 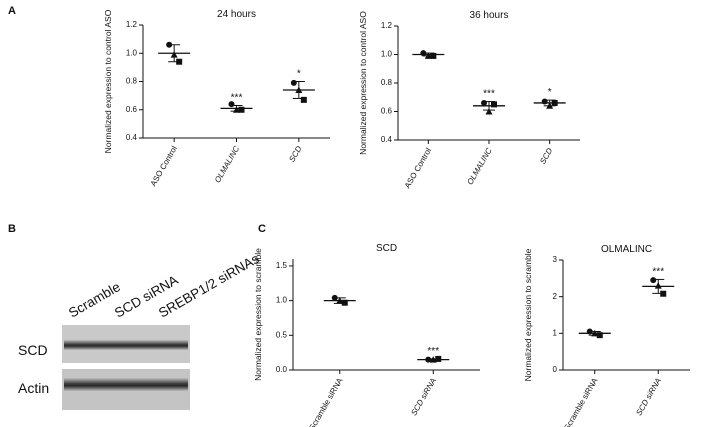 I want to click on chart-title: 24 hours, so click(x=236, y=14).